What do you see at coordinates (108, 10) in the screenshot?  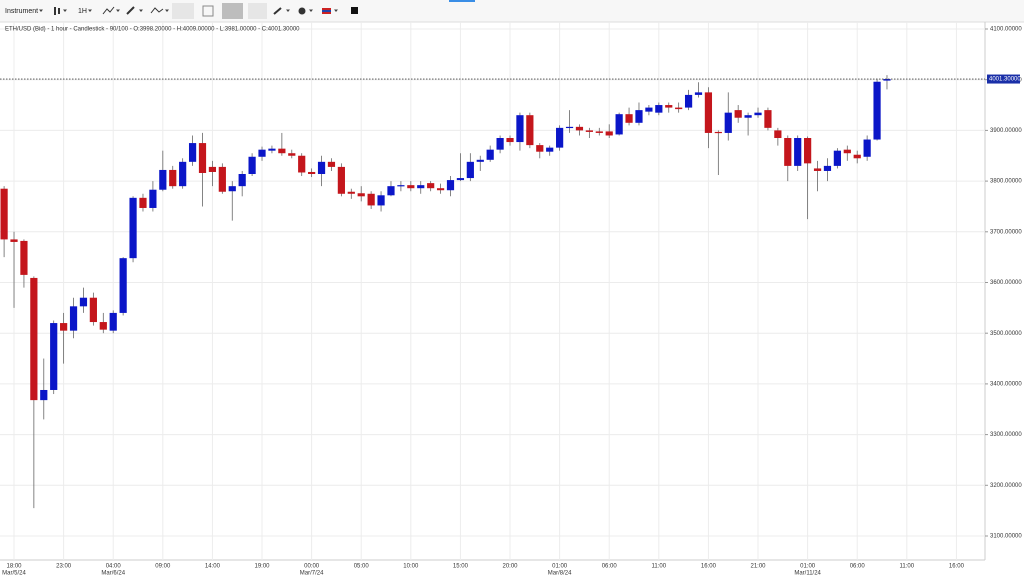 I see `indicator-icon` at bounding box center [108, 10].